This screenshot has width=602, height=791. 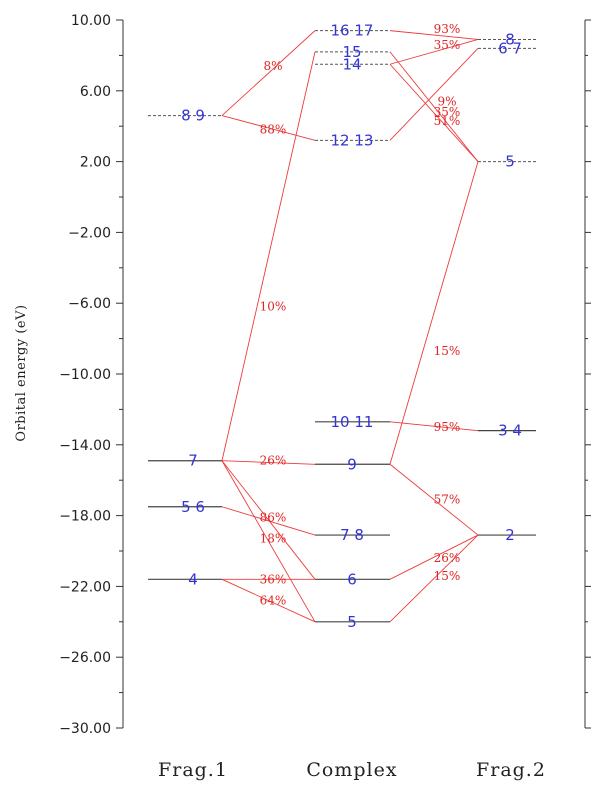 What do you see at coordinates (193, 770) in the screenshot?
I see `column-label: Frag.1` at bounding box center [193, 770].